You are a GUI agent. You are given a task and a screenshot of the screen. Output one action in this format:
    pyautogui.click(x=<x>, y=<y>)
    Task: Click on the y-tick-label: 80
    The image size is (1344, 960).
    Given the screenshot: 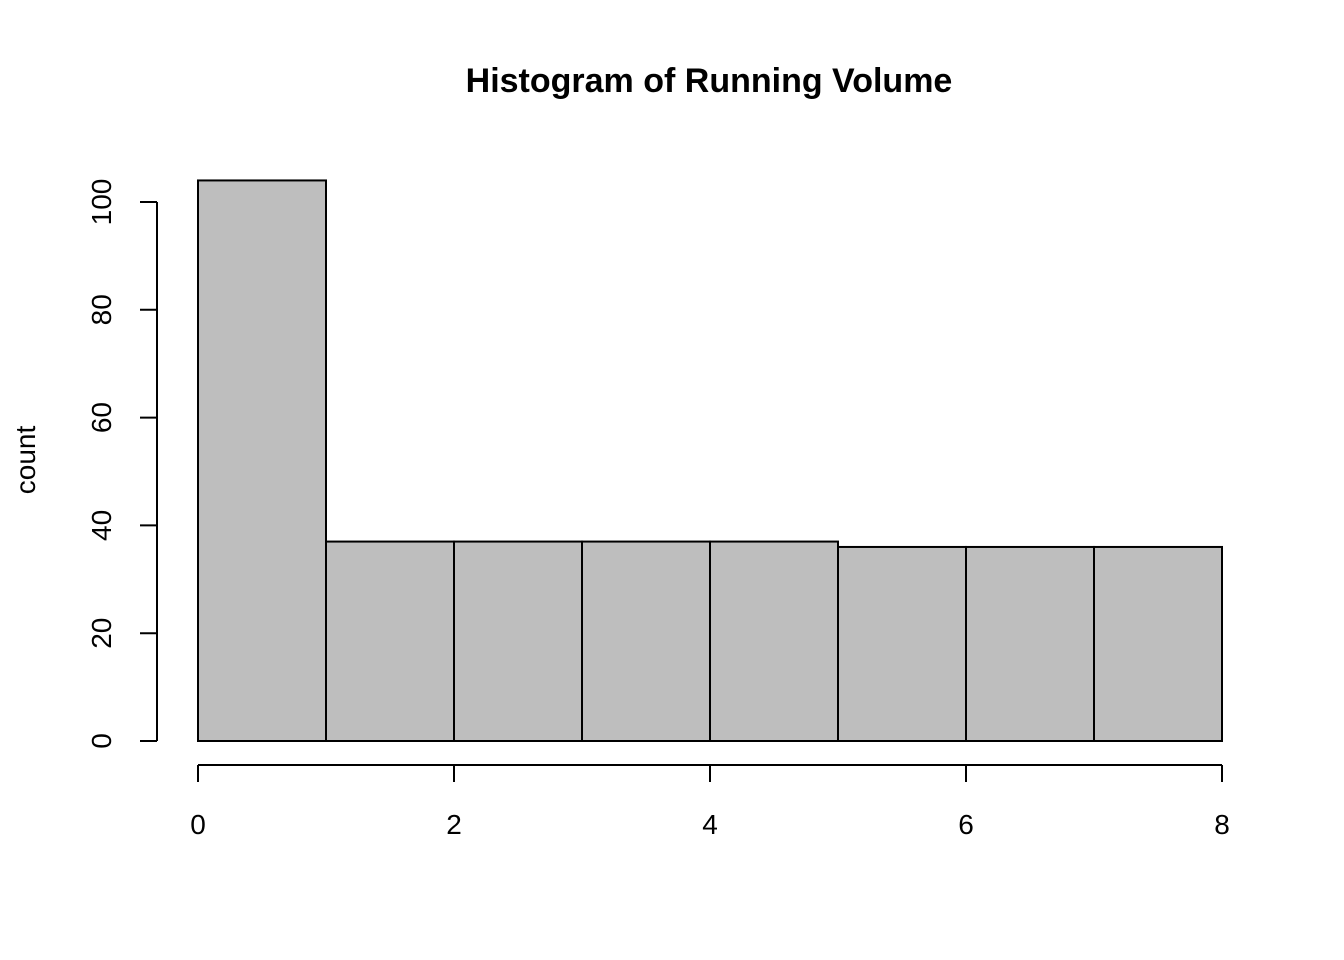 What is the action you would take?
    pyautogui.click(x=101, y=309)
    